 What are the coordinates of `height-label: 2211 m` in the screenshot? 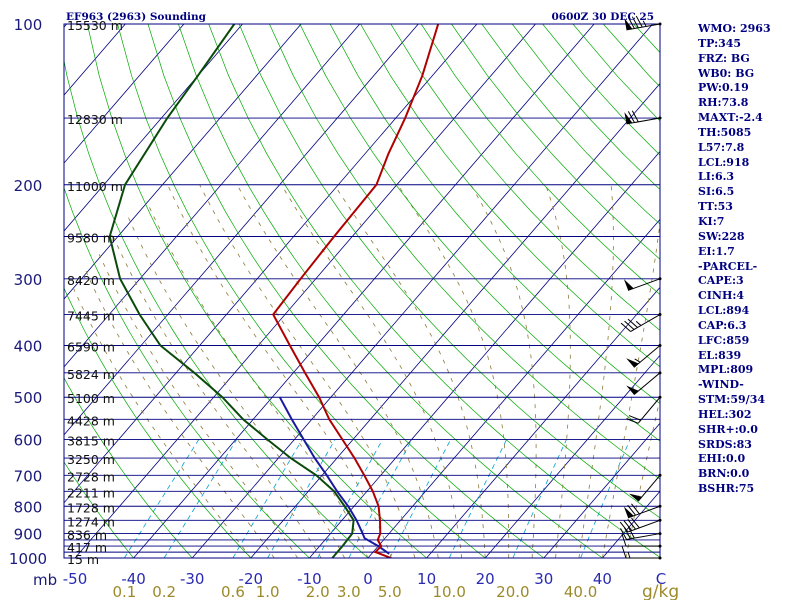 It's located at (91, 492).